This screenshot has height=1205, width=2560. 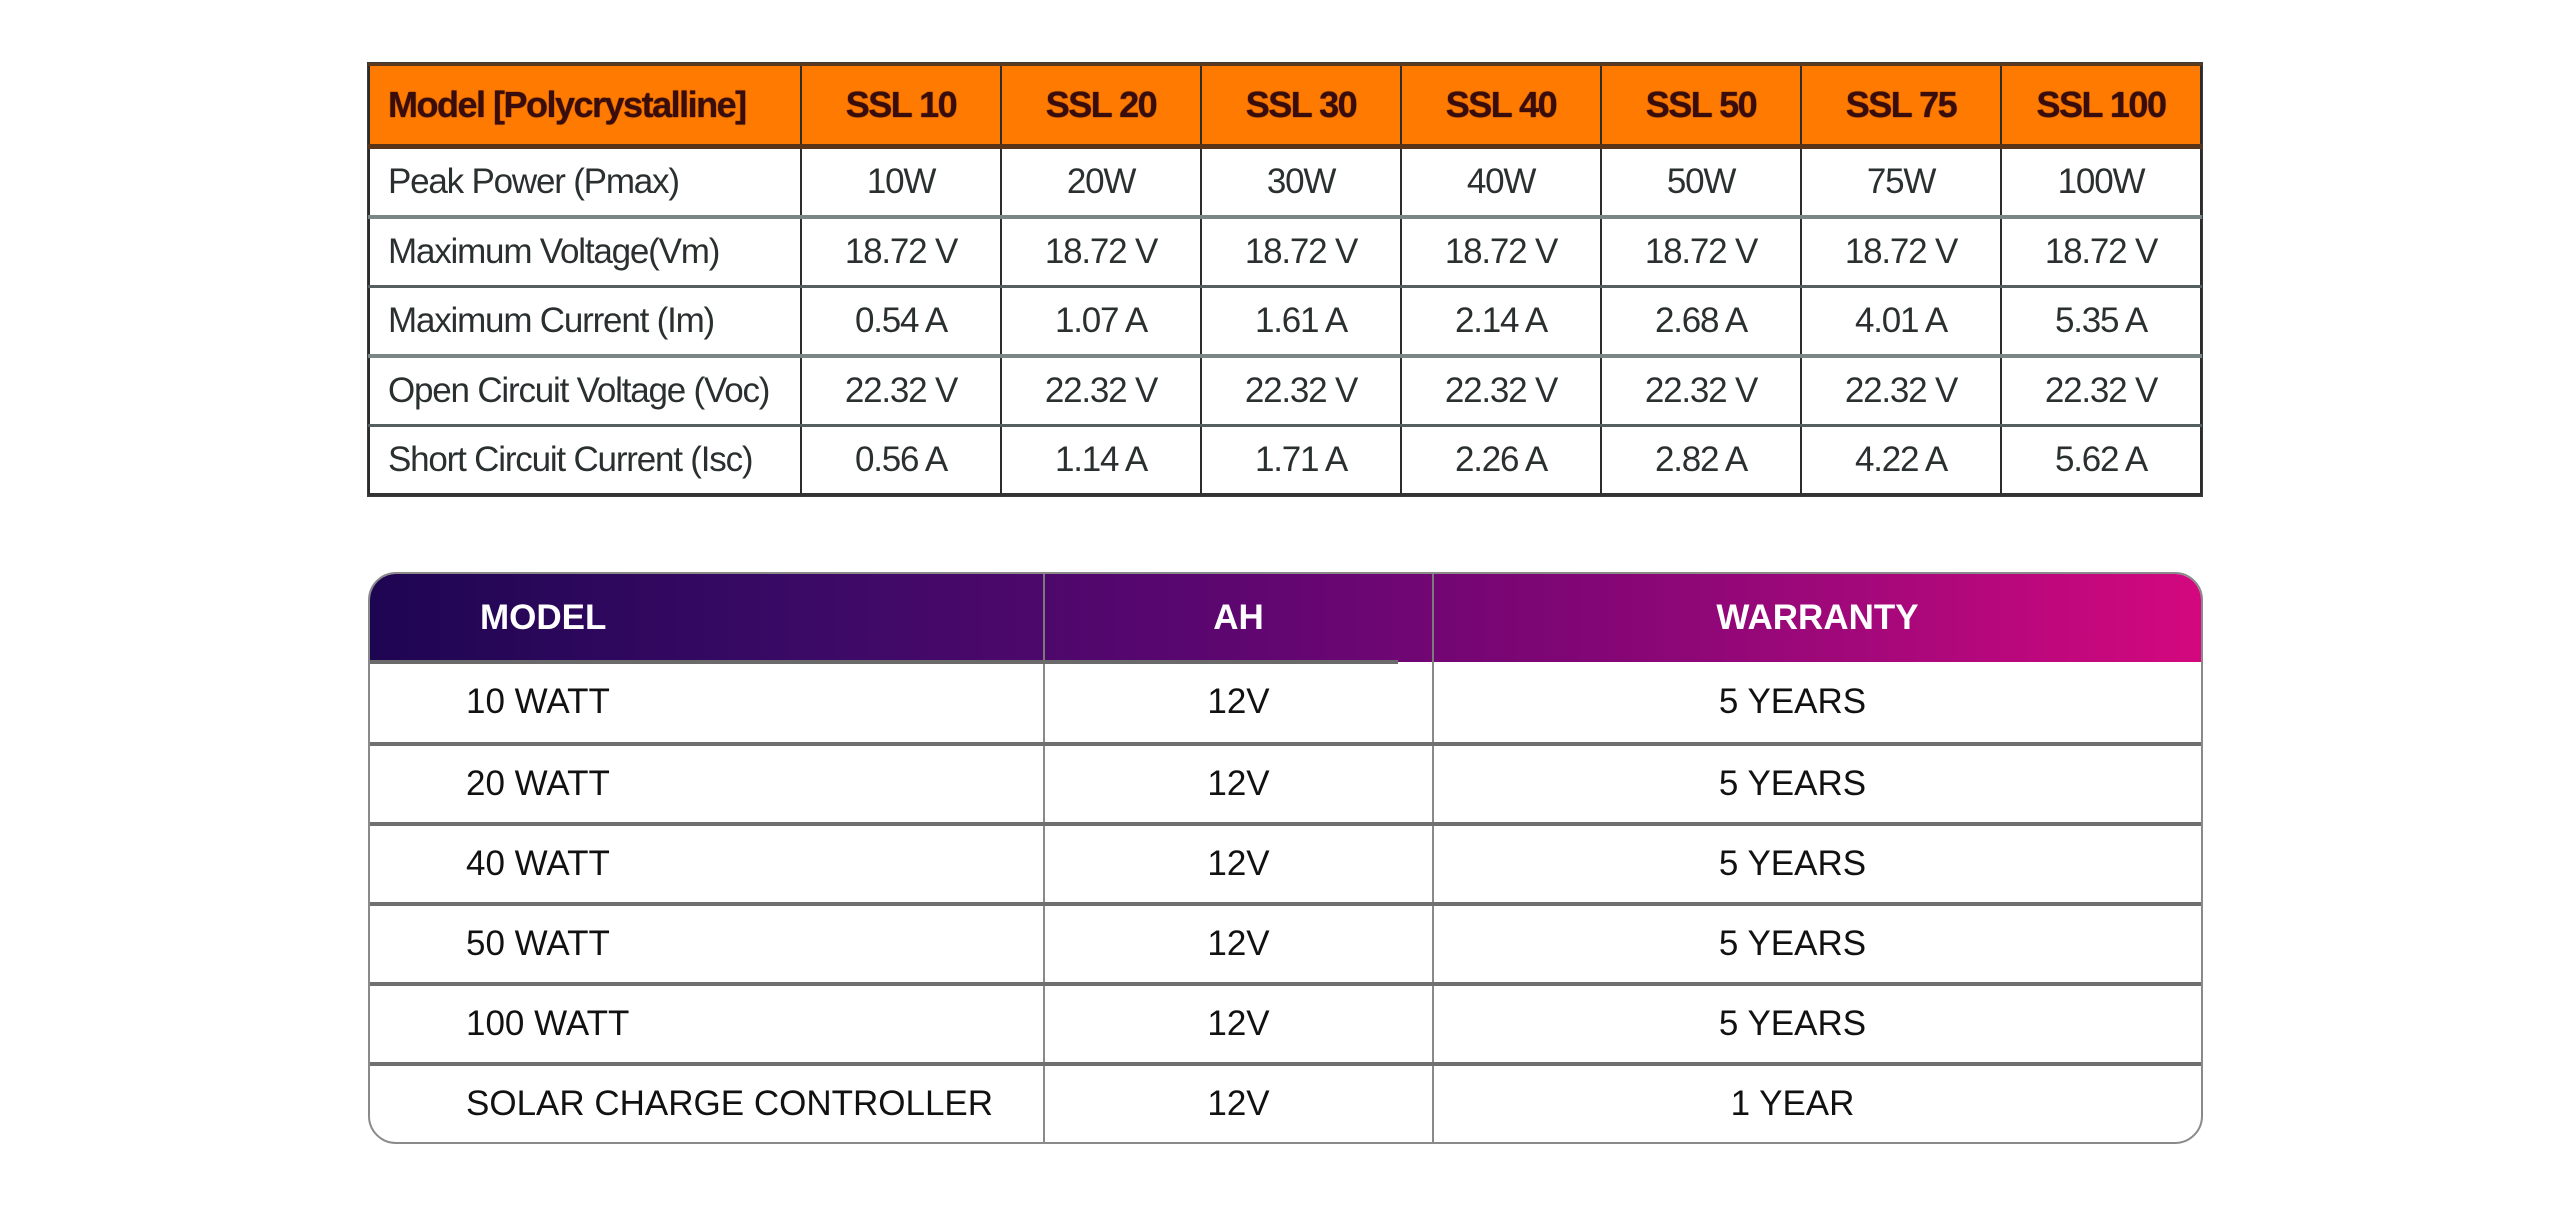 What do you see at coordinates (1301, 182) in the screenshot?
I see `spec-cell: 30W` at bounding box center [1301, 182].